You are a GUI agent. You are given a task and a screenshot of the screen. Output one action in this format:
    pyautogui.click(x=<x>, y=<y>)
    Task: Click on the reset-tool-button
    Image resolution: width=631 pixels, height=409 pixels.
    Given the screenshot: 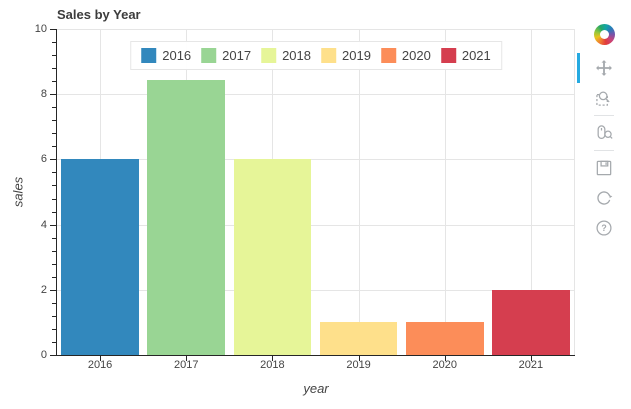 What is the action you would take?
    pyautogui.click(x=604, y=198)
    